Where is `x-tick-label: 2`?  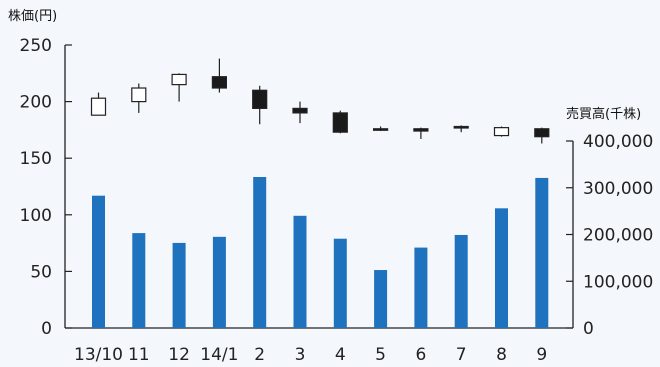
x-tick-label: 2 is located at coordinates (259, 355).